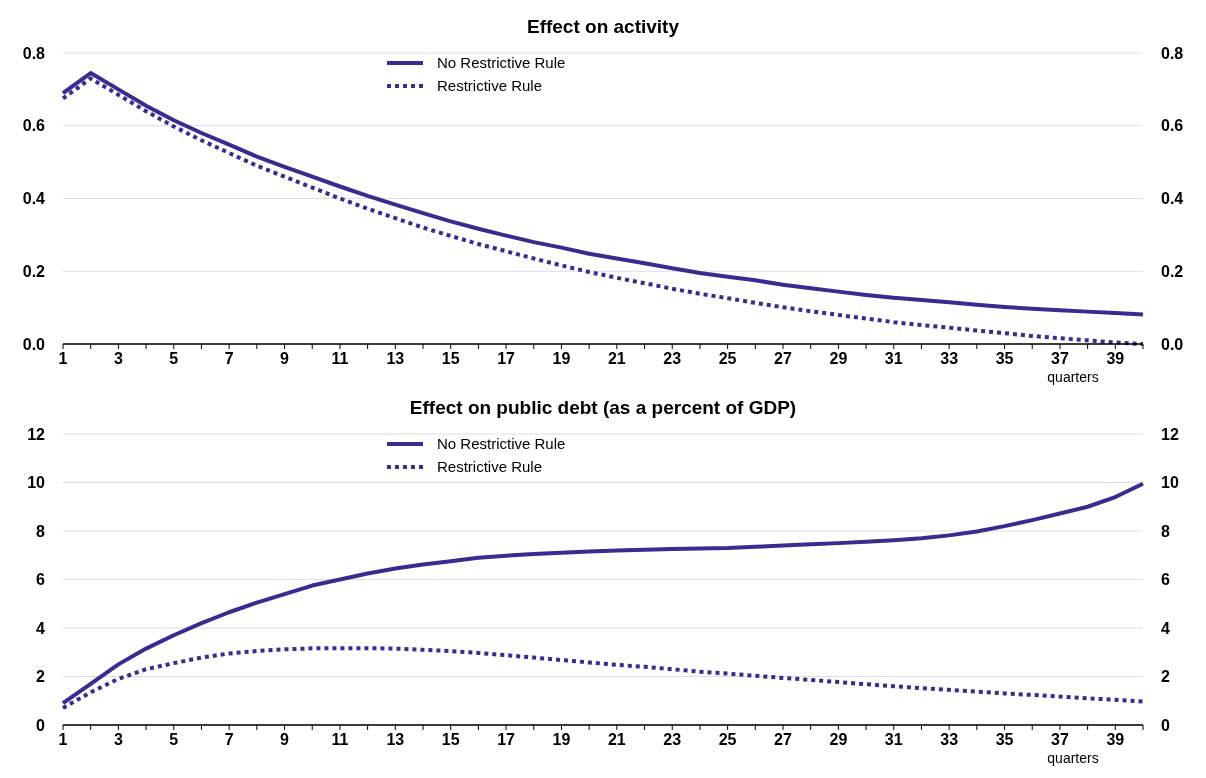 This screenshot has width=1206, height=778. Describe the element at coordinates (1165, 628) in the screenshot. I see `y2-tick-label: 4` at that location.